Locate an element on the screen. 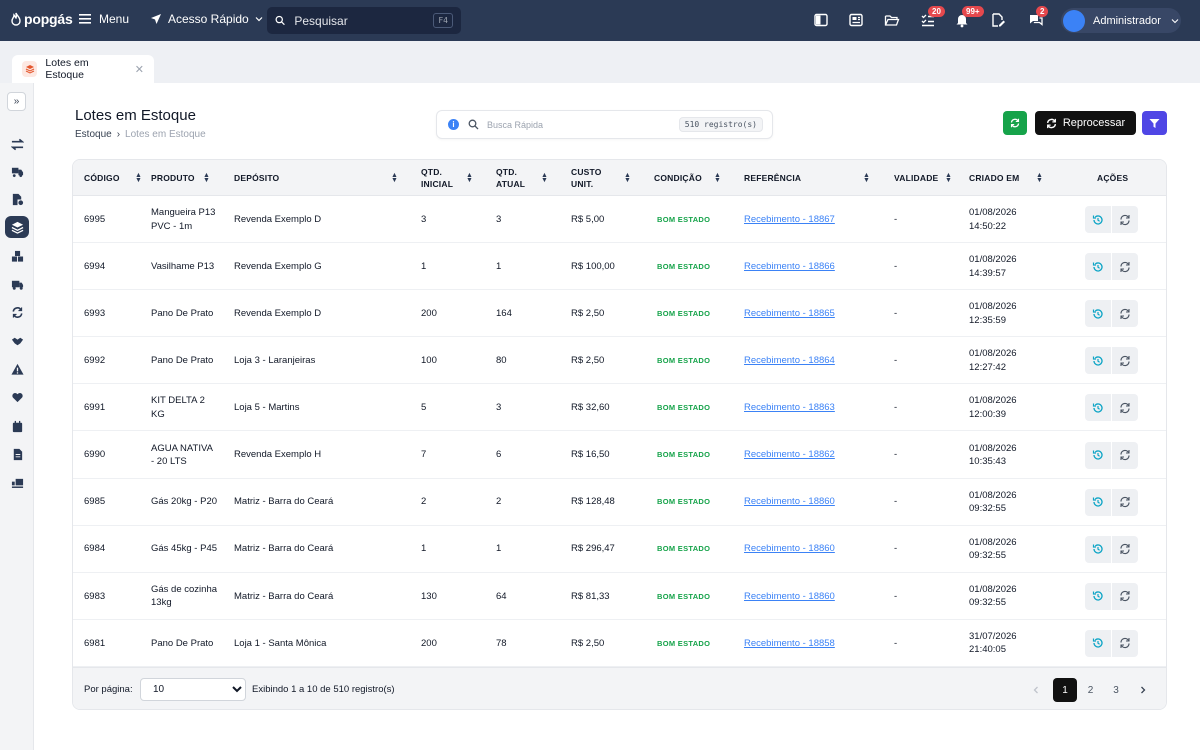  cell-text: Recebimento - 18858 is located at coordinates (789, 643).